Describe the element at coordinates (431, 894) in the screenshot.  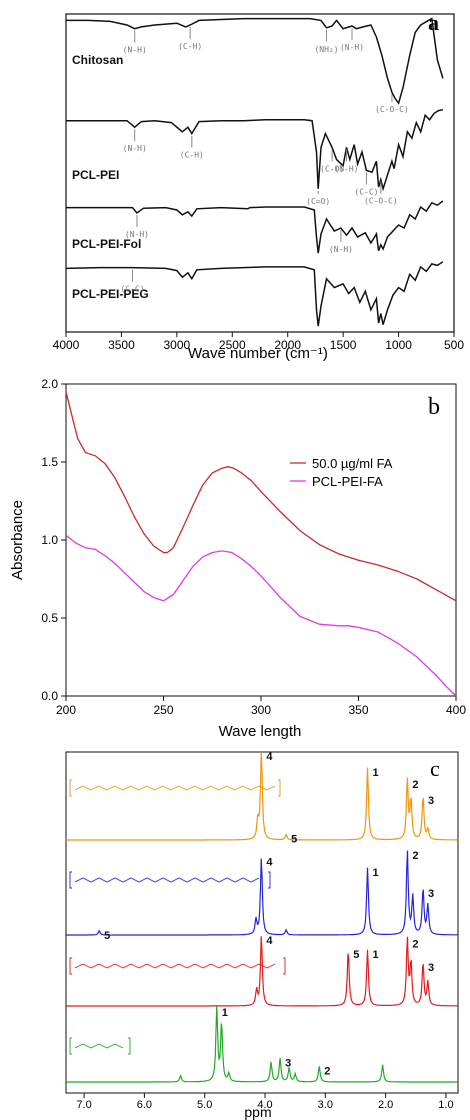
I see `panel-c-peak-label-2-8: 3` at that location.